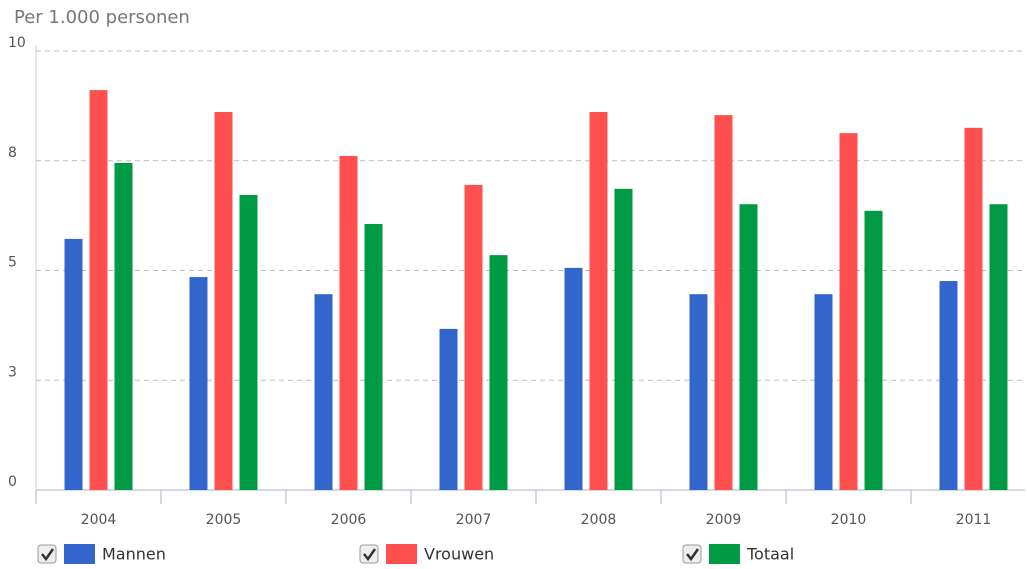 Image resolution: width=1027 pixels, height=569 pixels. What do you see at coordinates (459, 554) in the screenshot?
I see `legend-label: Vrouwen` at bounding box center [459, 554].